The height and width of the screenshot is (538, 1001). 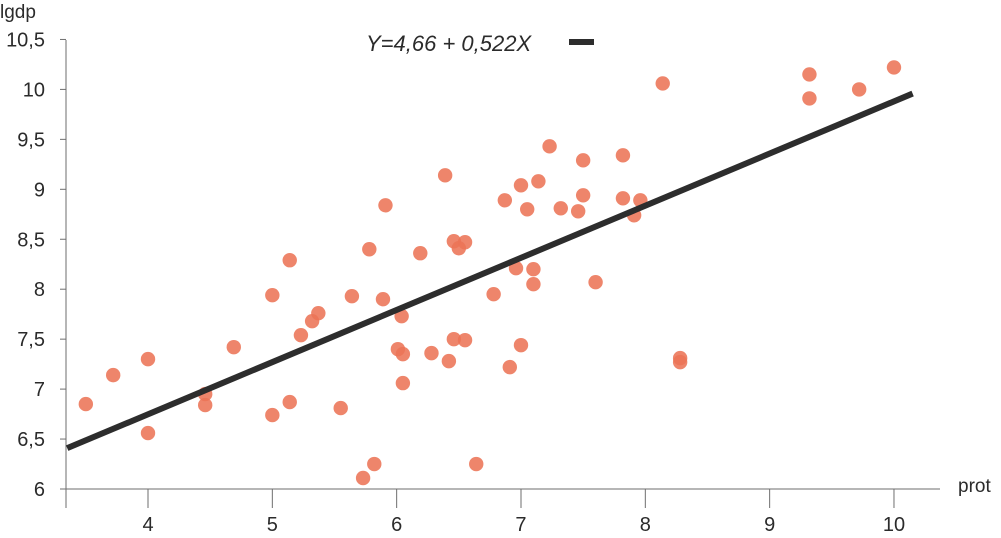 I want to click on legend-line-swatch, so click(x=581, y=42).